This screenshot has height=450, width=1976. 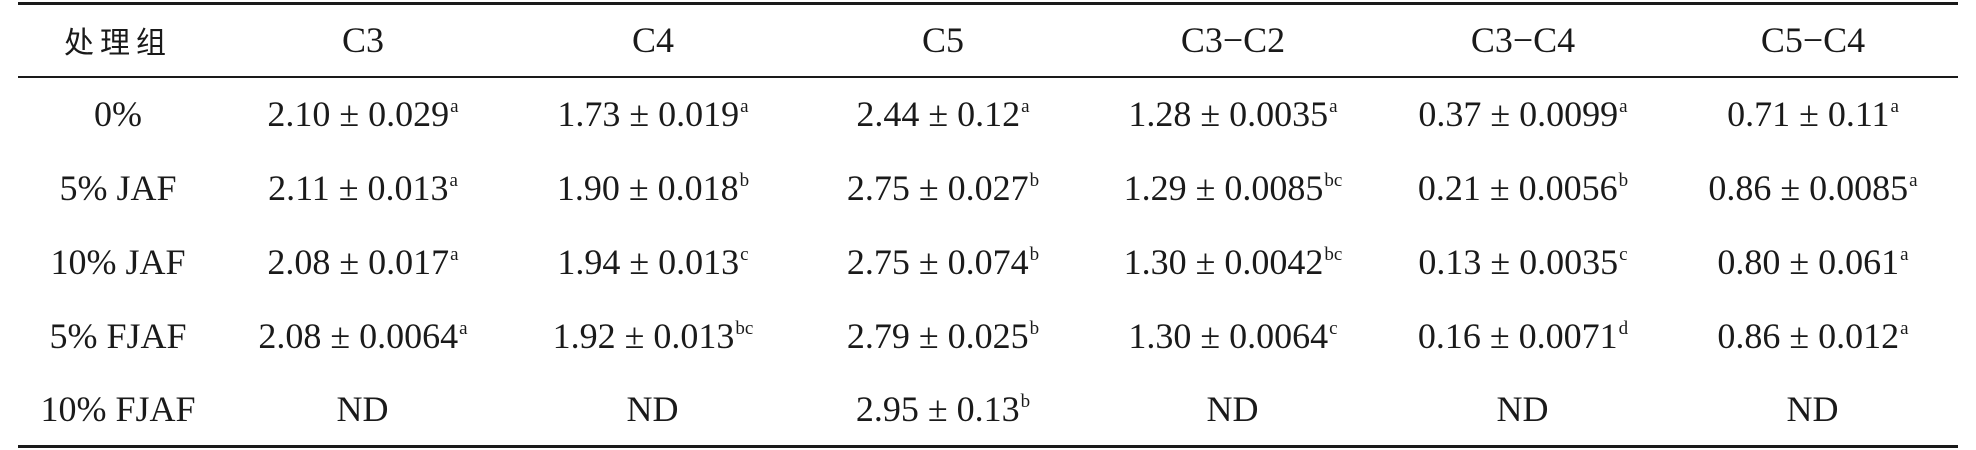 I want to click on cell-c3-c4: ND, so click(x=1523, y=410).